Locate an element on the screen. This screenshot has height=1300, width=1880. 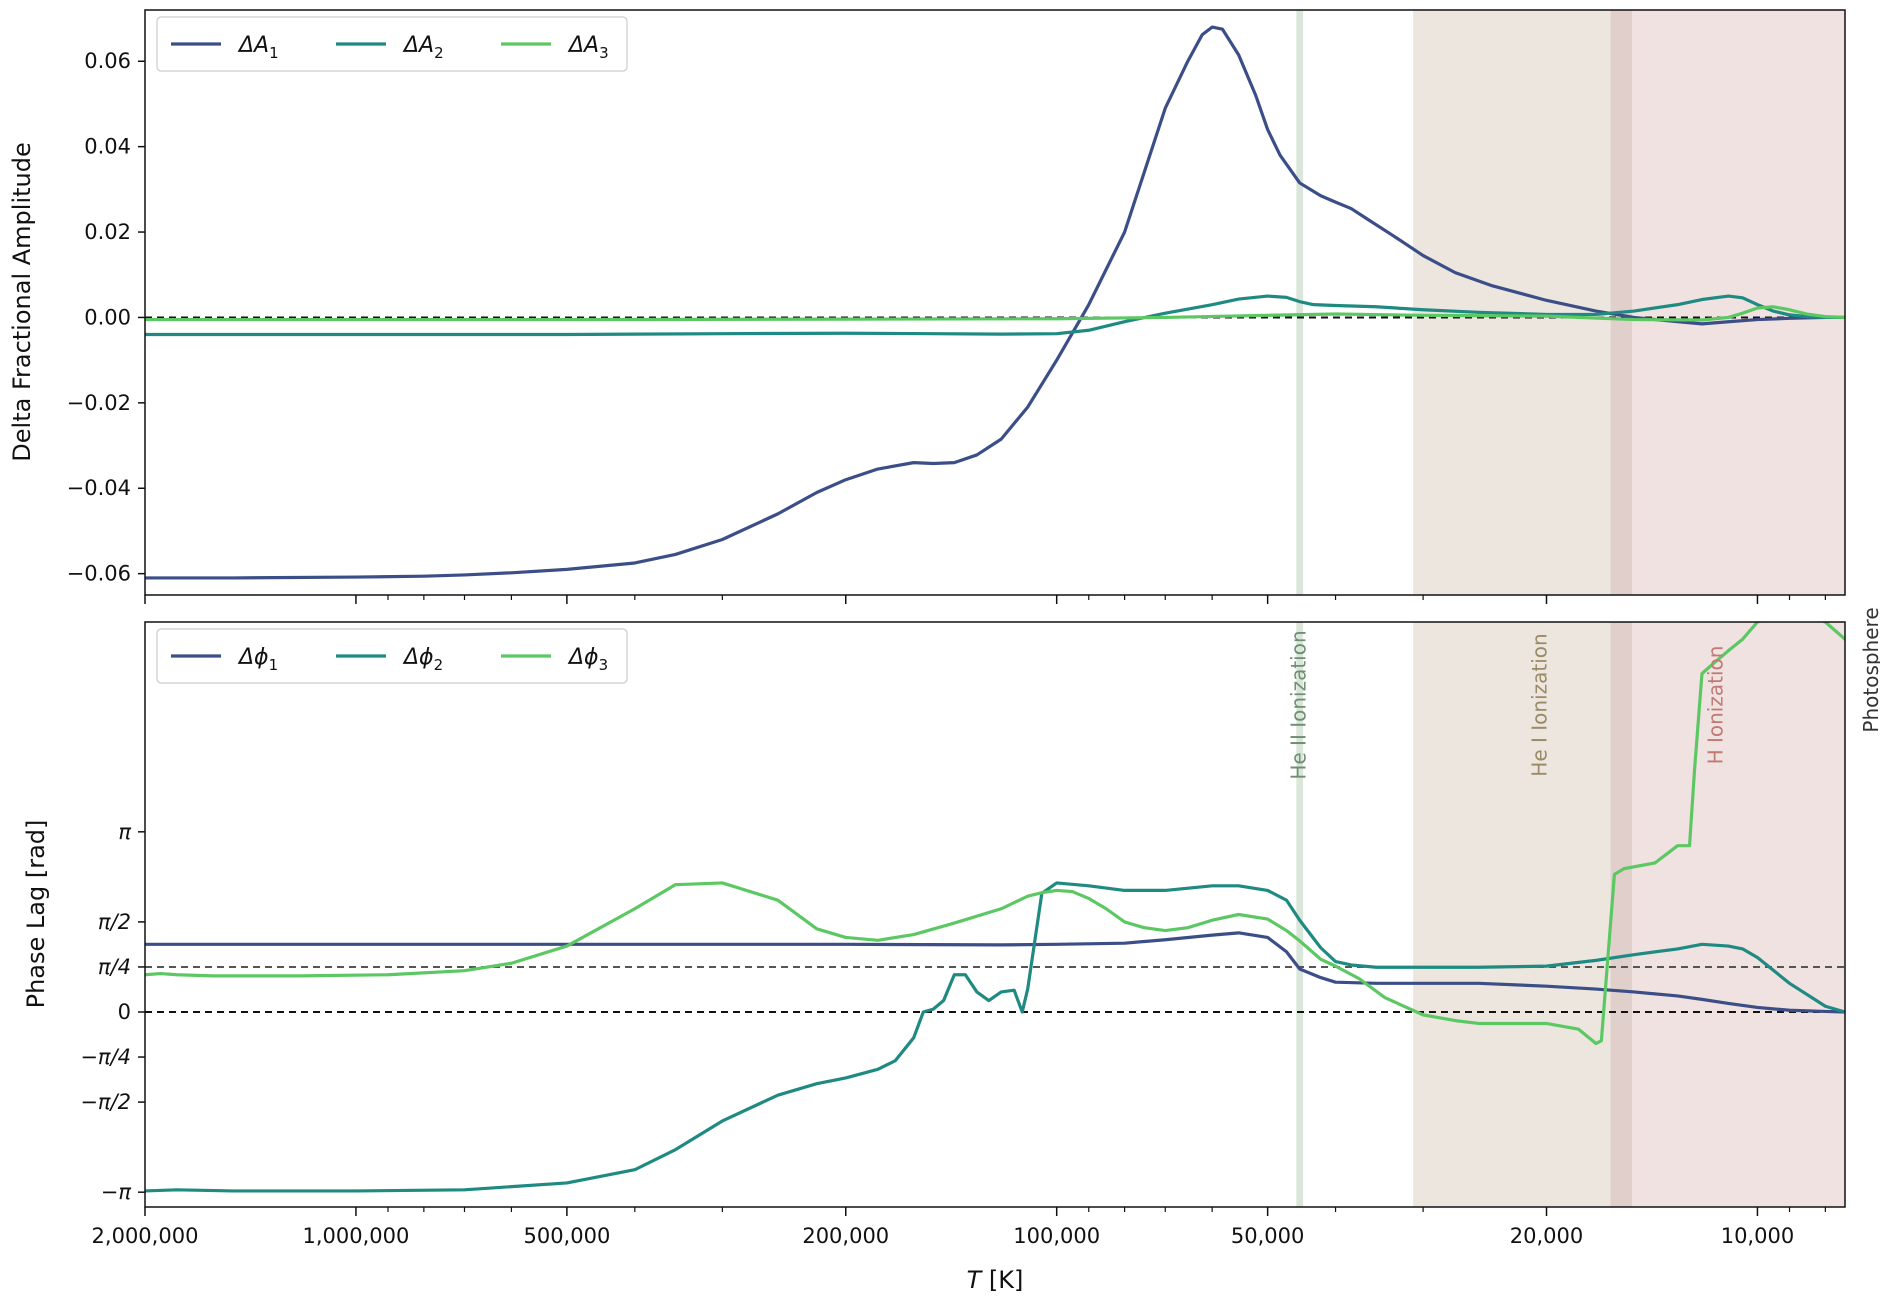
legend-label-3: Δϕ3 is located at coordinates (587, 659).